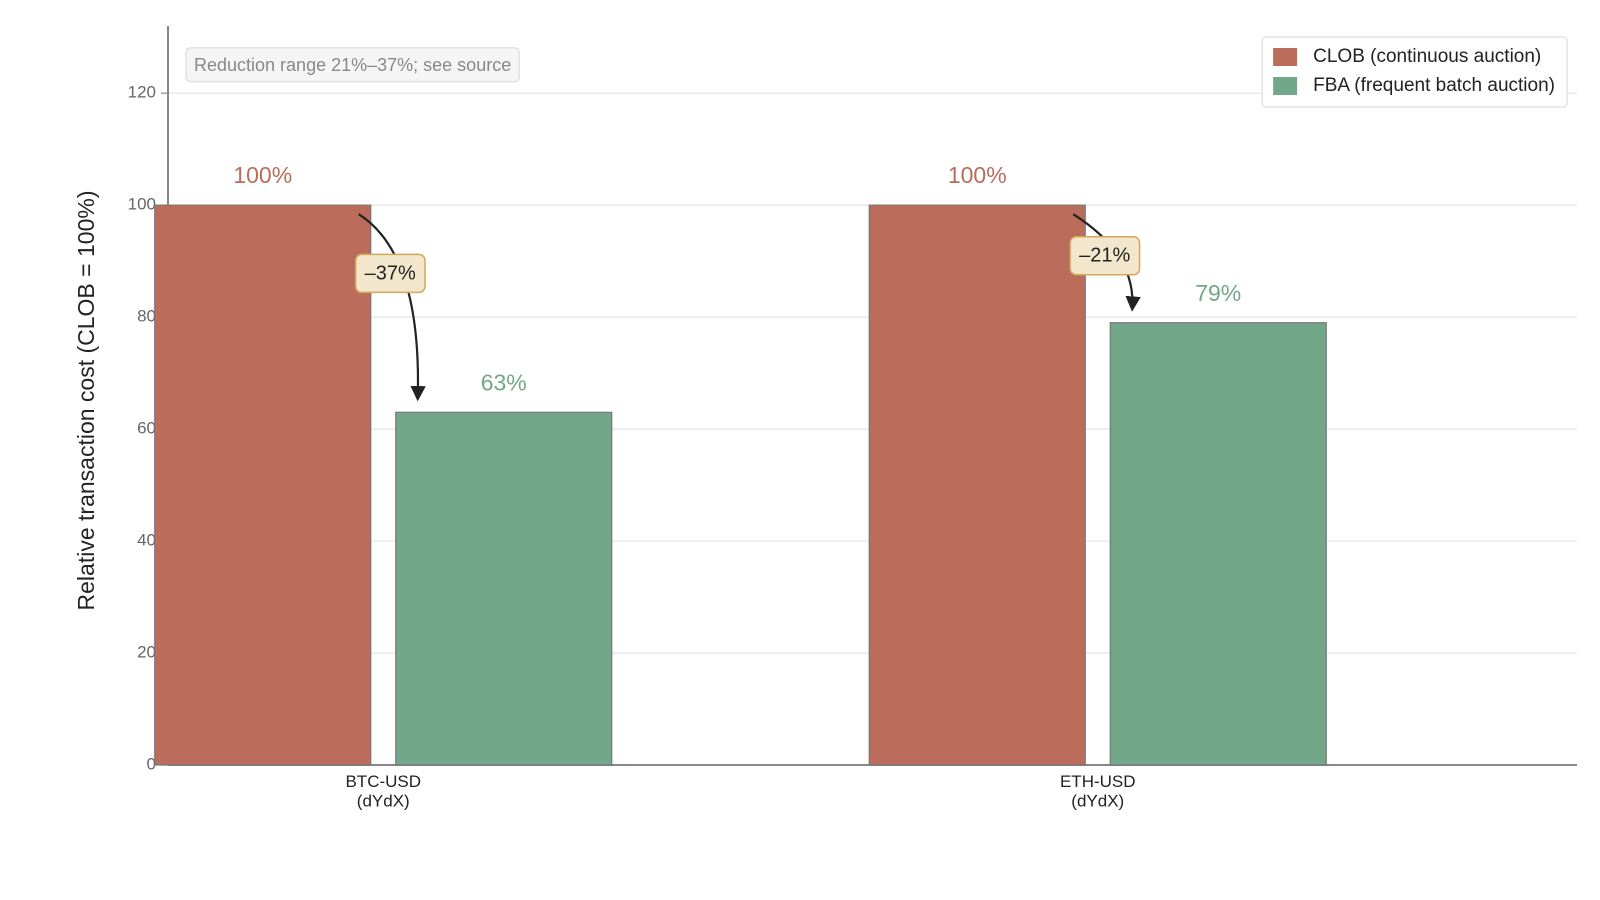  What do you see at coordinates (142, 92) in the screenshot?
I see `y-tick-label: 120` at bounding box center [142, 92].